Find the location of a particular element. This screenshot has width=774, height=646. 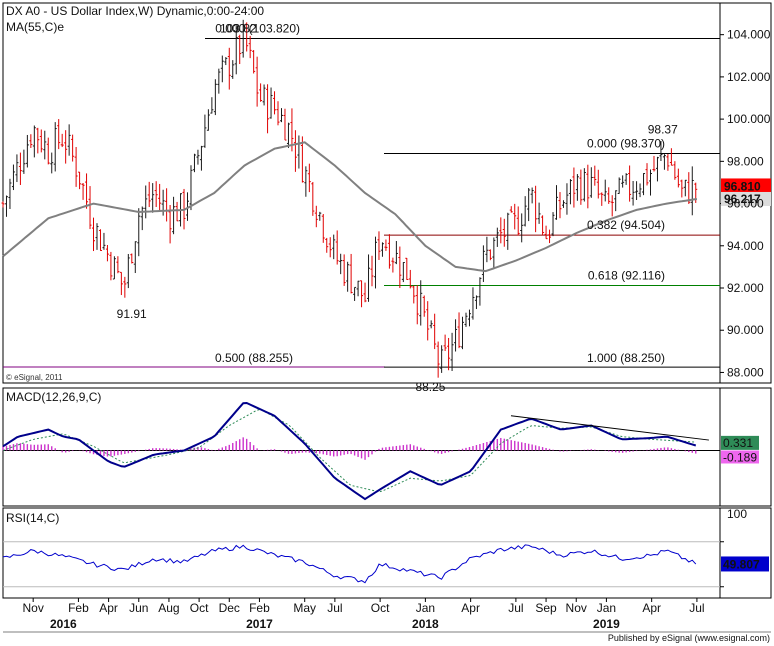

fib-label: 0.000 (98.370) is located at coordinates (626, 144).